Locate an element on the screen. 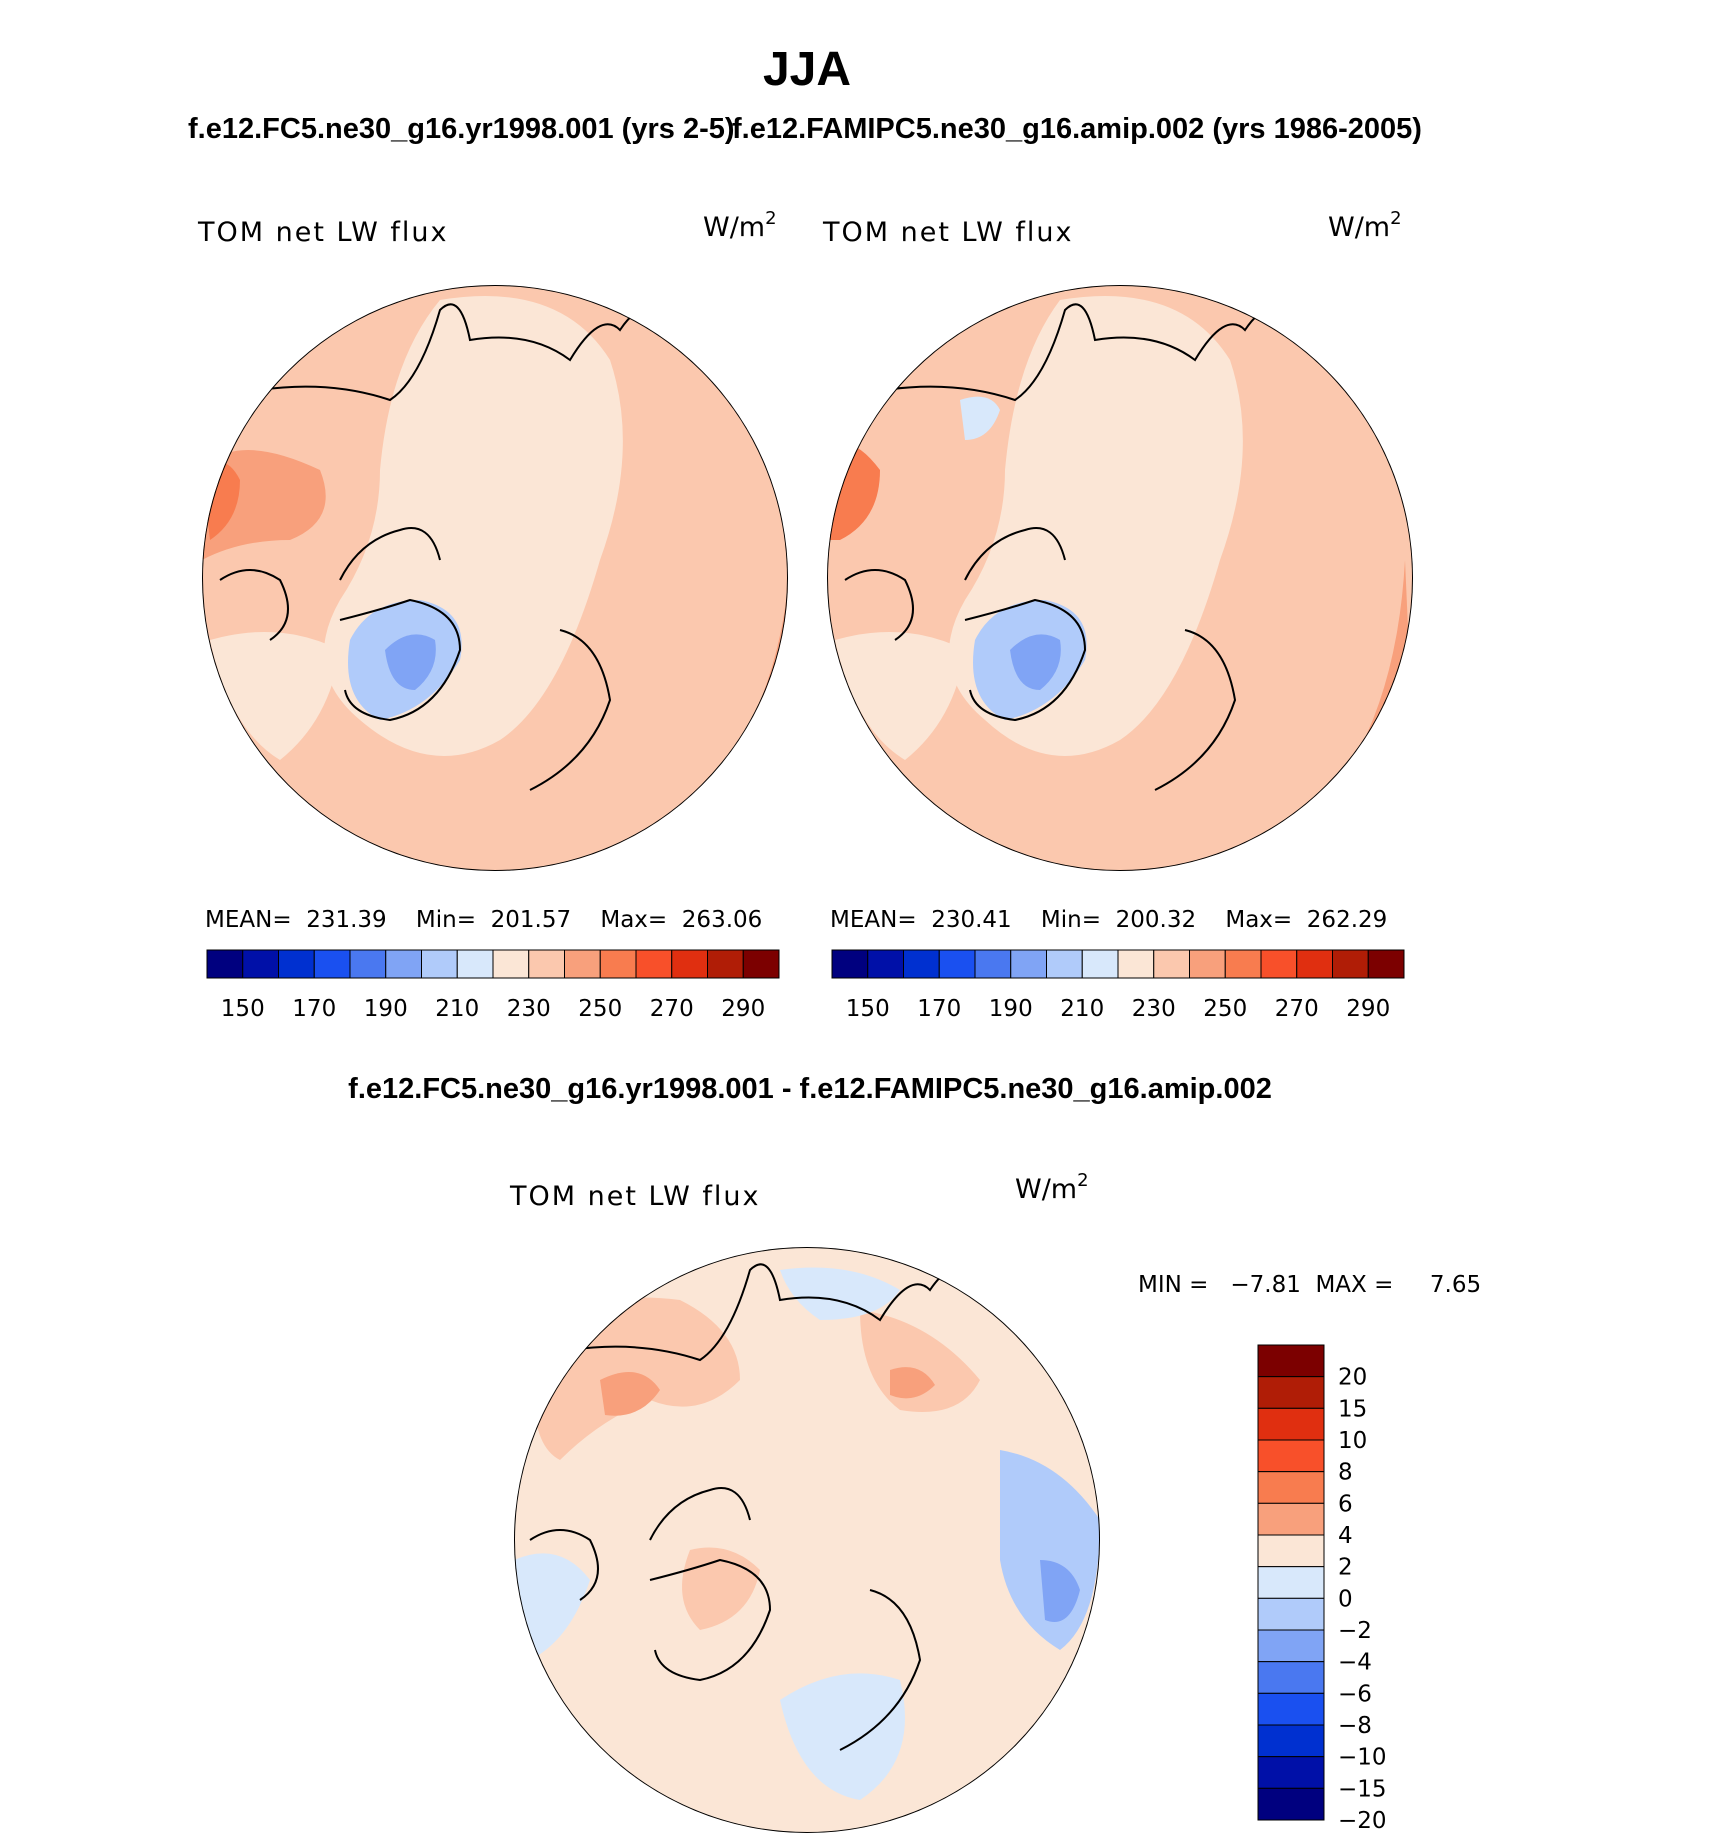 The height and width of the screenshot is (1840, 1710). map2-polar-plot is located at coordinates (1120, 578).